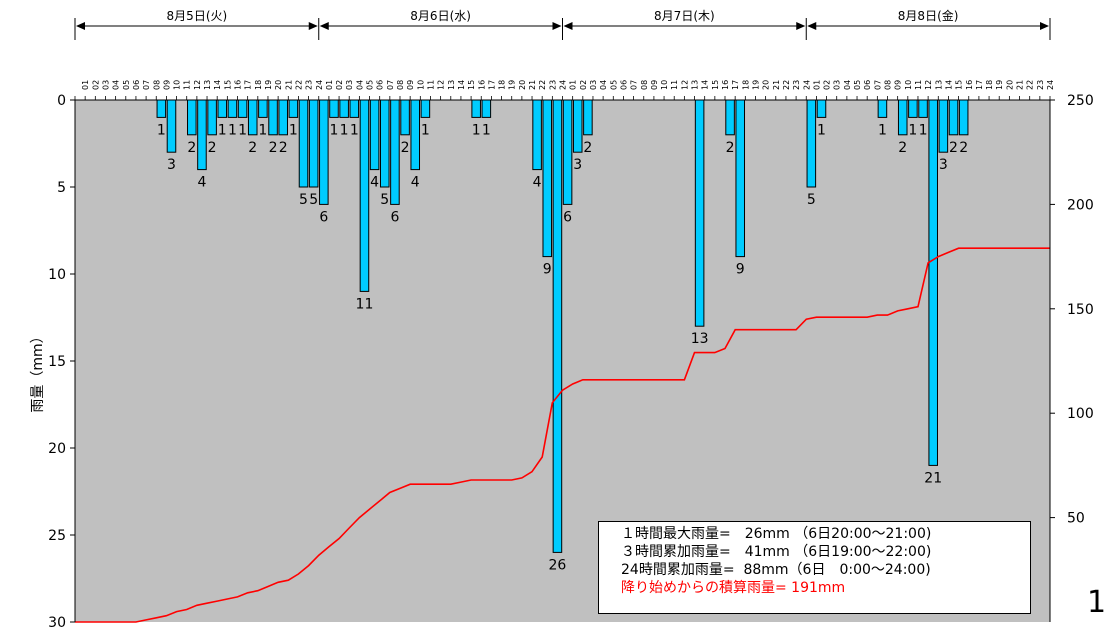  What do you see at coordinates (227, 85) in the screenshot?
I see `hour-label: 15` at bounding box center [227, 85].